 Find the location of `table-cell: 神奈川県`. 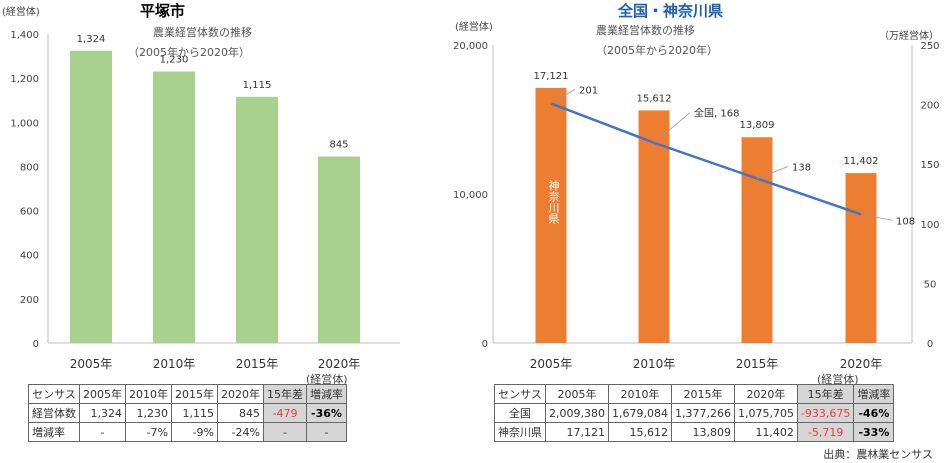

table-cell: 神奈川県 is located at coordinates (520, 432).